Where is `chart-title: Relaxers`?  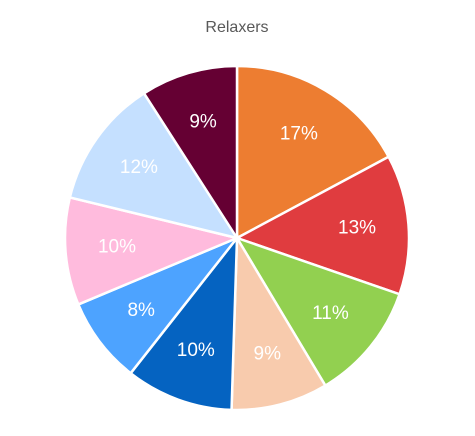 chart-title: Relaxers is located at coordinates (236, 27).